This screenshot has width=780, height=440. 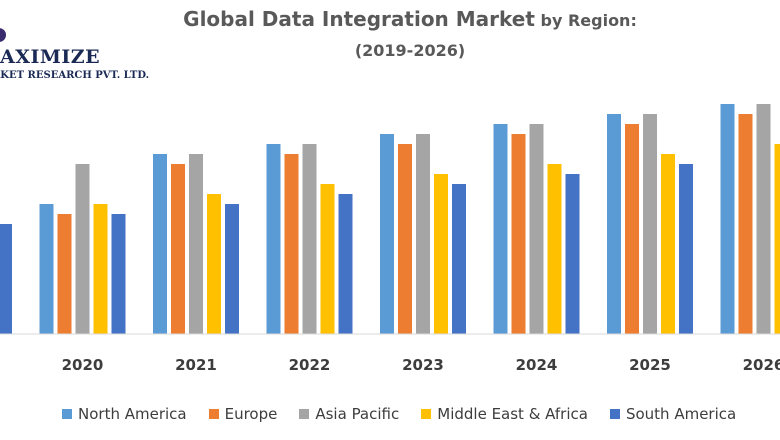 What do you see at coordinates (650, 224) in the screenshot?
I see `bar-asia-pacific-2025` at bounding box center [650, 224].